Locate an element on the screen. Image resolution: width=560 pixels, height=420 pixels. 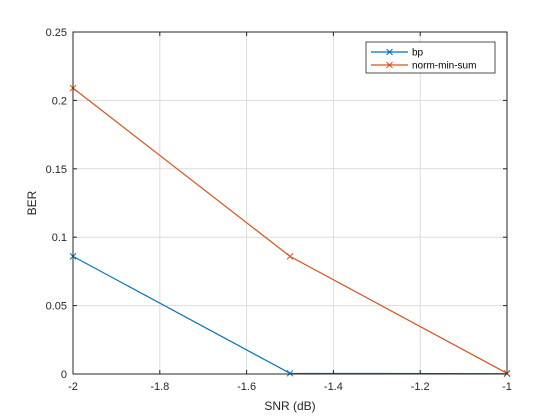
y-tick-label: 0.1 is located at coordinates (59, 238).